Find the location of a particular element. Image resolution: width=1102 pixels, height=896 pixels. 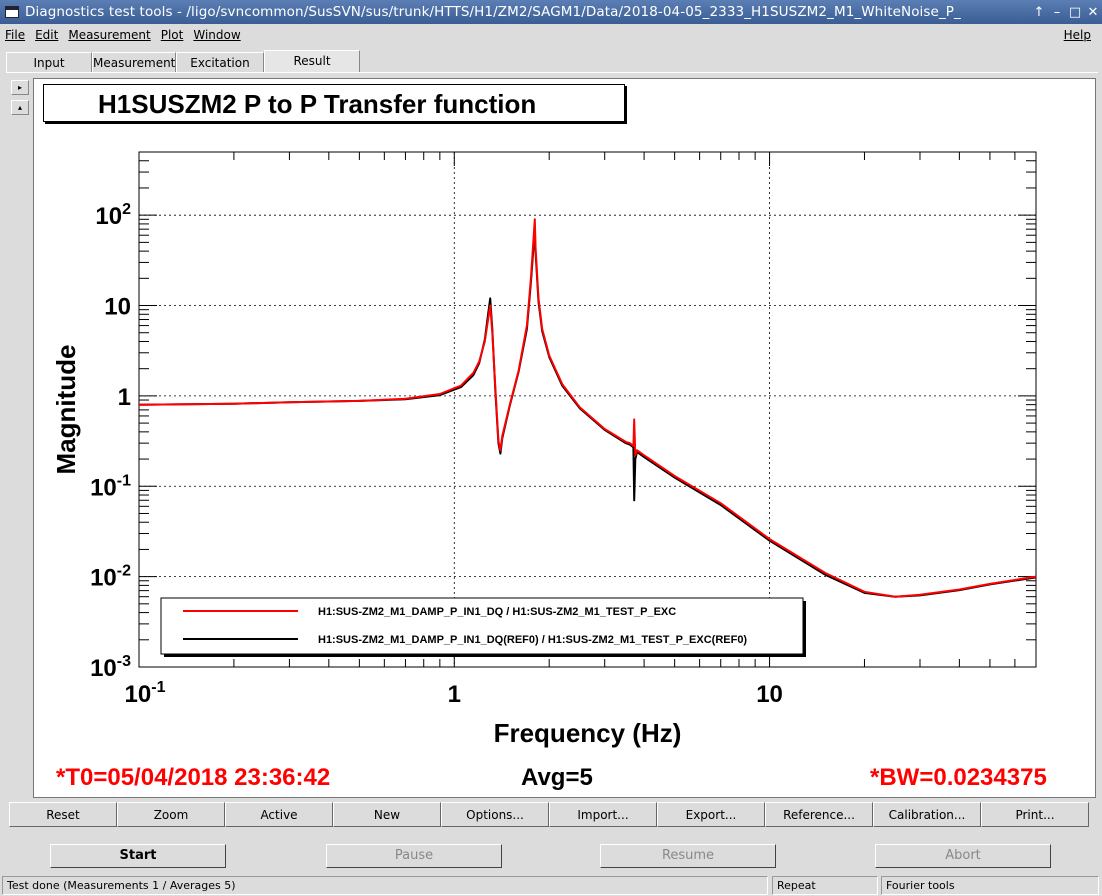

y-tick-label: 1 is located at coordinates (124, 397).